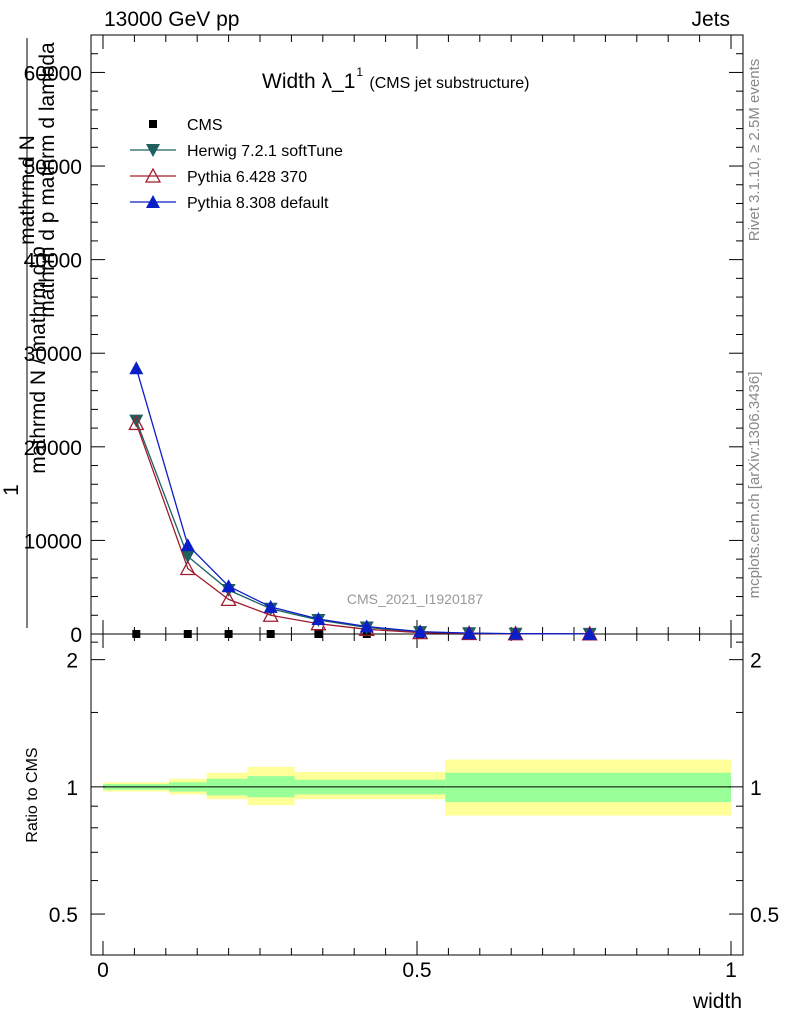 This screenshot has width=786, height=1024. What do you see at coordinates (53, 261) in the screenshot?
I see `y-tick-label: 40000` at bounding box center [53, 261].